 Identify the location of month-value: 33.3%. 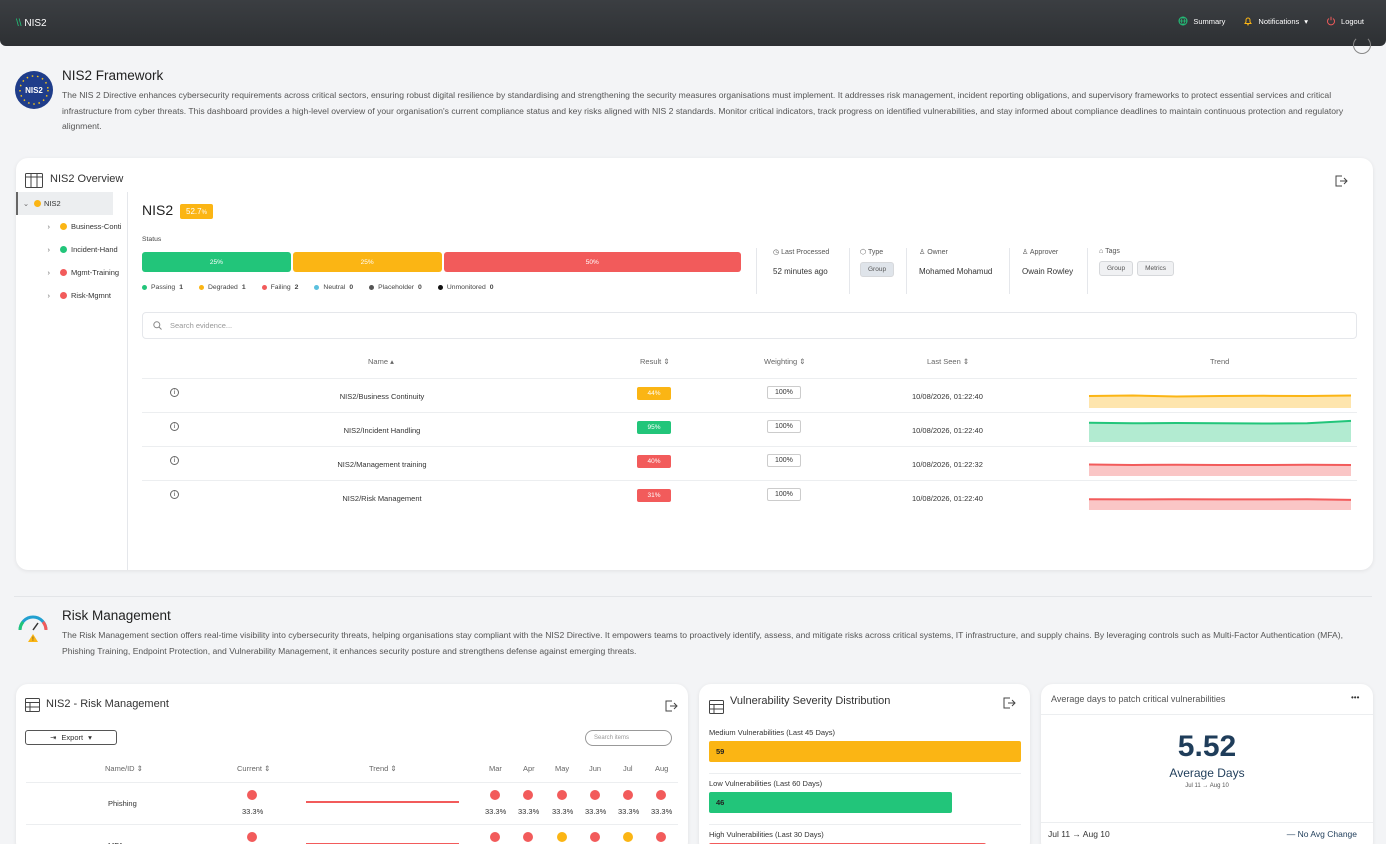
(529, 811).